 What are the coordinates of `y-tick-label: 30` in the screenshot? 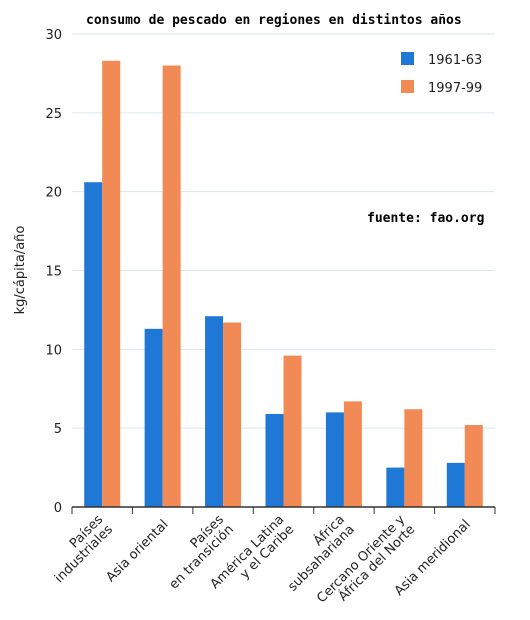 It's located at (53, 35).